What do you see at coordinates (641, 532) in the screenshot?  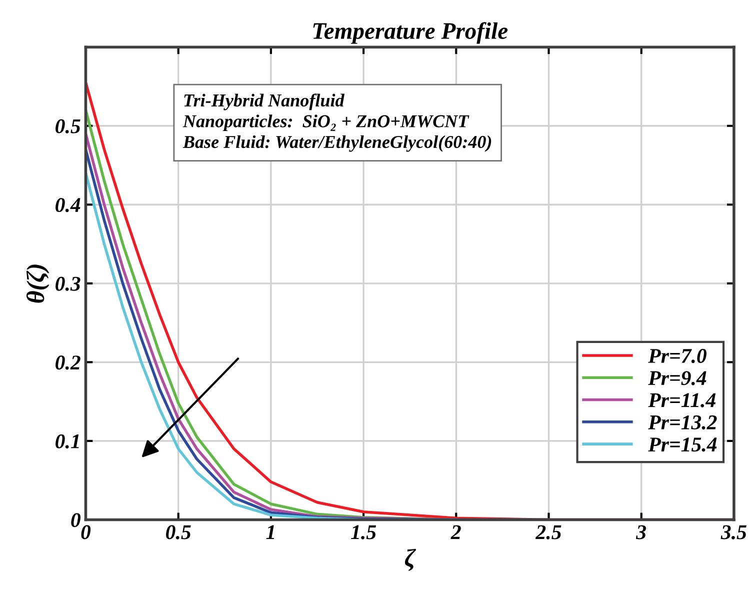 I see `x-tick-label: 3` at bounding box center [641, 532].